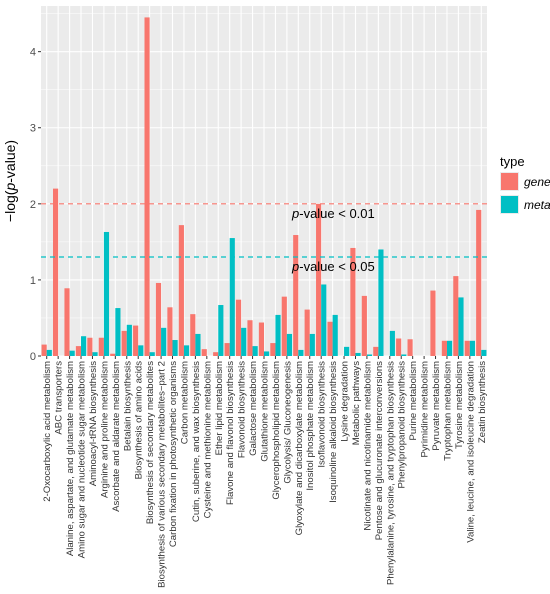 The width and height of the screenshot is (550, 594). What do you see at coordinates (33, 129) in the screenshot?
I see `y-tick-label: 3` at bounding box center [33, 129].